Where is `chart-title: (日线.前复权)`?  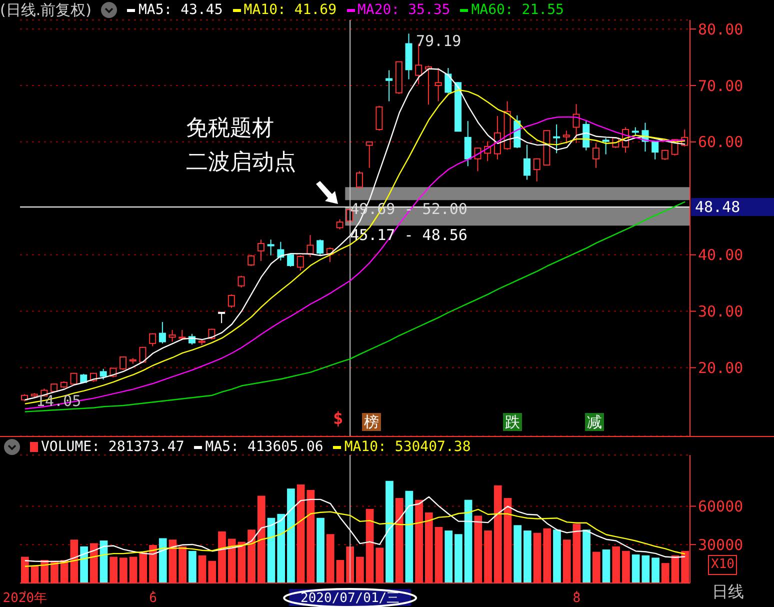 chart-title: (日线.前复权) is located at coordinates (46, 10).